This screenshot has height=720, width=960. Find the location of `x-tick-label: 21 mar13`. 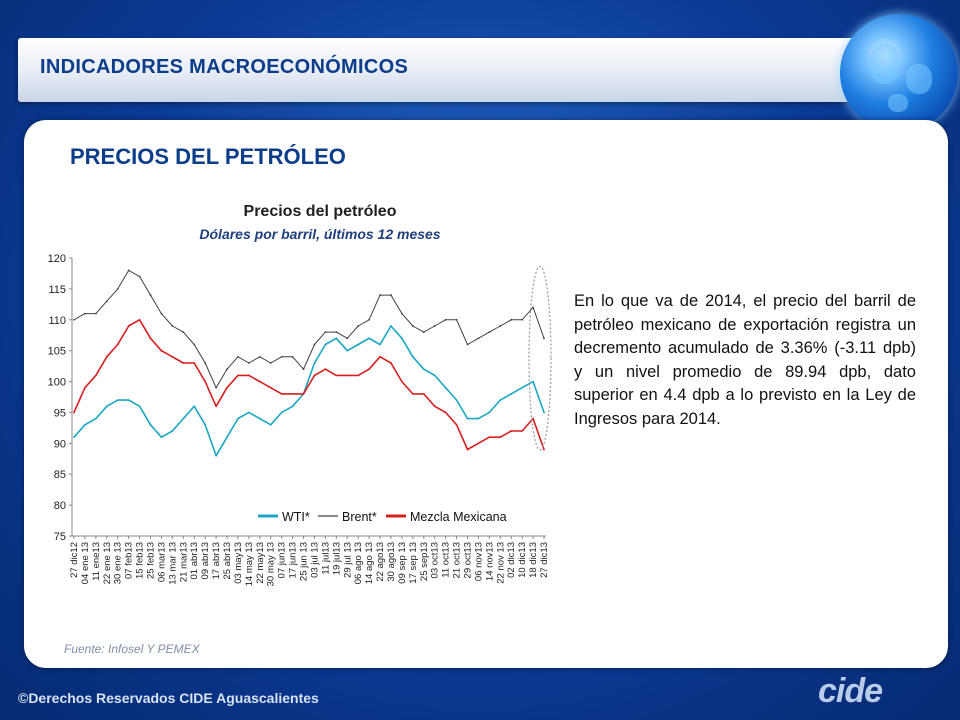

x-tick-label: 21 mar13 is located at coordinates (183, 562).